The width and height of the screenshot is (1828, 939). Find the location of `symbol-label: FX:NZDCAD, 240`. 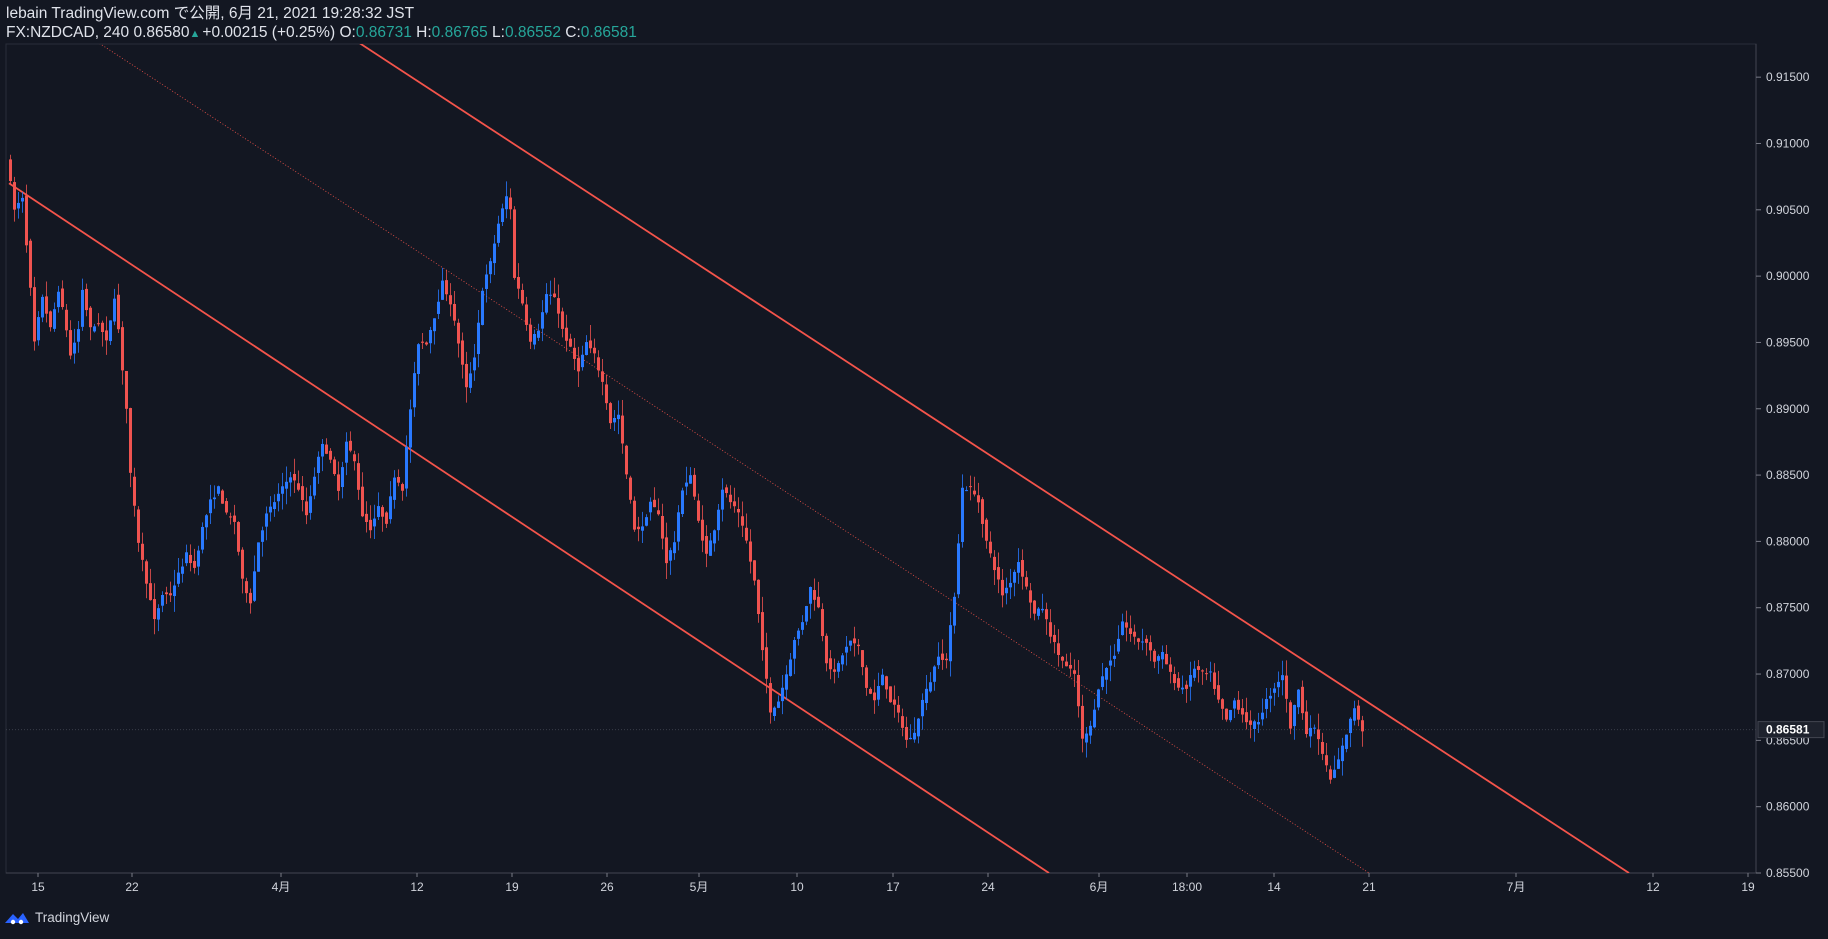

symbol-label: FX:NZDCAD, 240 is located at coordinates (68, 32).